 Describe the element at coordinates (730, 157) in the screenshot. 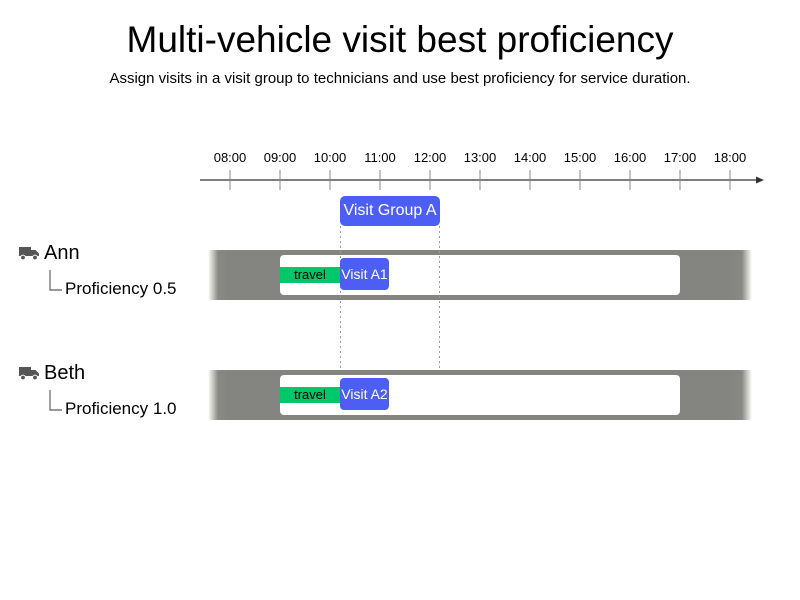

I see `tick-label: 18:00` at that location.